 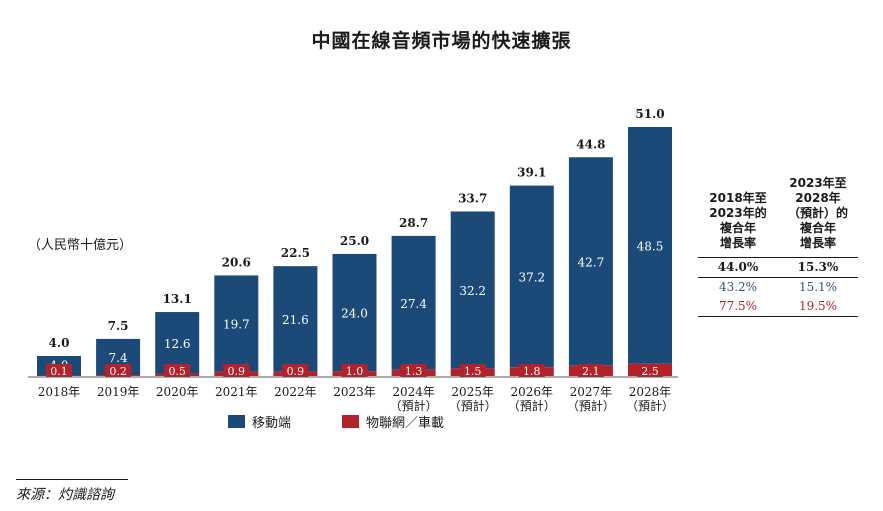 What do you see at coordinates (472, 198) in the screenshot?
I see `data-label-total: 33.7` at bounding box center [472, 198].